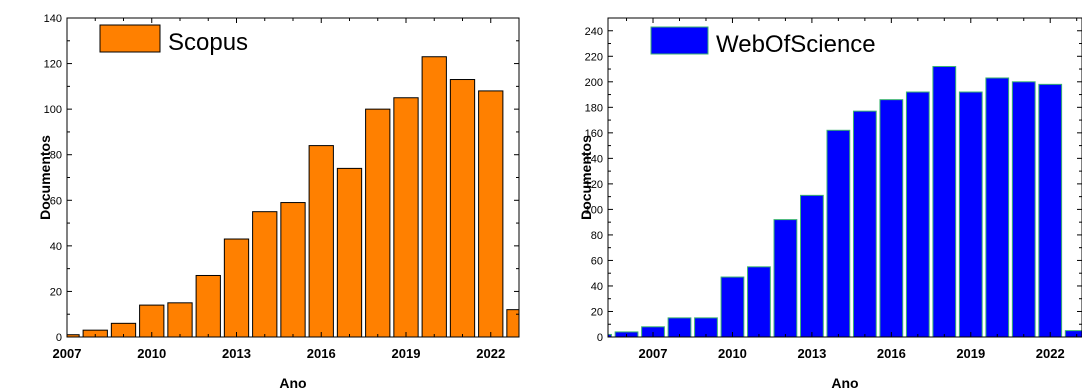 Image resolution: width=1082 pixels, height=392 pixels. I want to click on legend-label: Scopus, so click(208, 42).